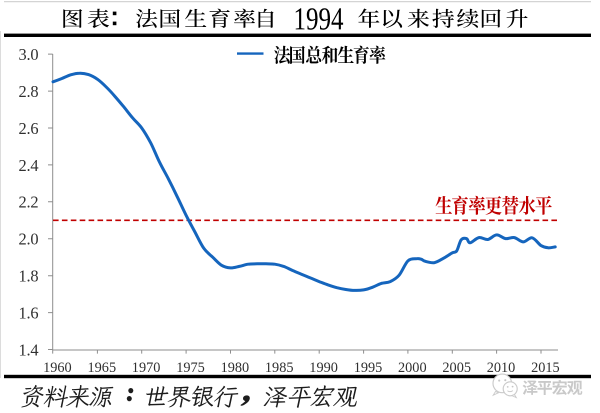 The height and width of the screenshot is (413, 600). Describe the element at coordinates (279, 368) in the screenshot. I see `svg-text: 1985` at that location.